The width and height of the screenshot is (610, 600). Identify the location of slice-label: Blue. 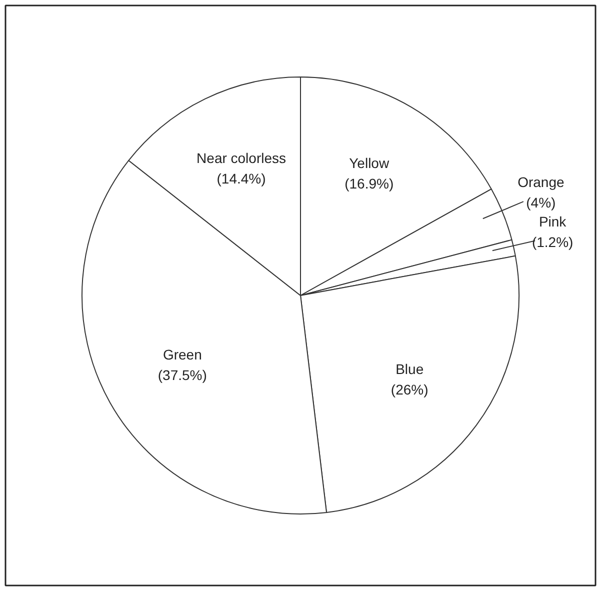
(410, 369).